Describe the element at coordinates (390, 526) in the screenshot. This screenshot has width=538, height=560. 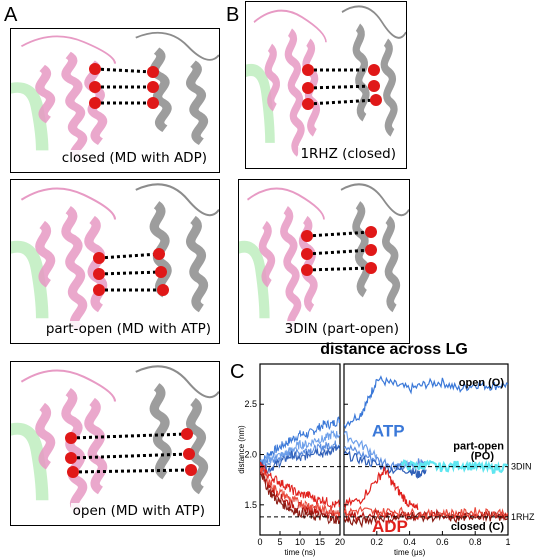
I see `annotation-adp: ADP` at that location.